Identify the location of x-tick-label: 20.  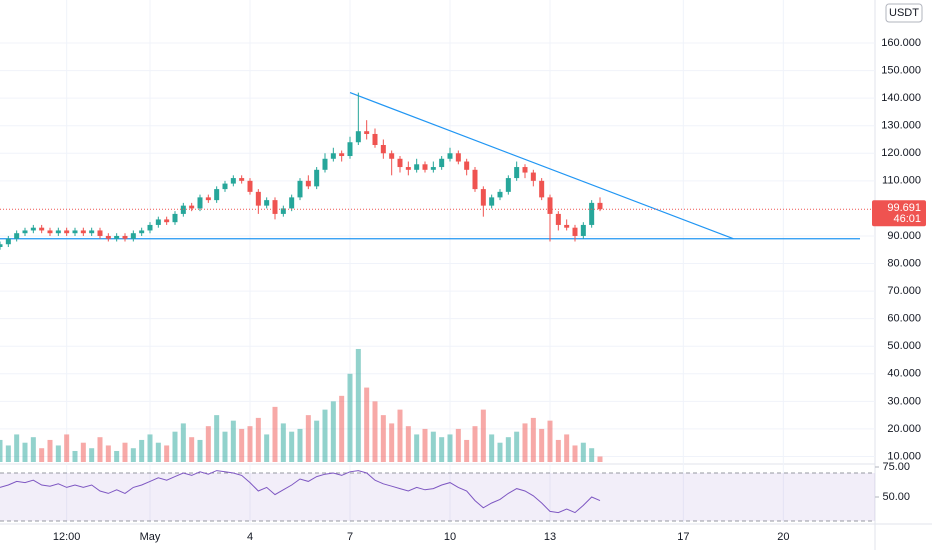
(783, 537).